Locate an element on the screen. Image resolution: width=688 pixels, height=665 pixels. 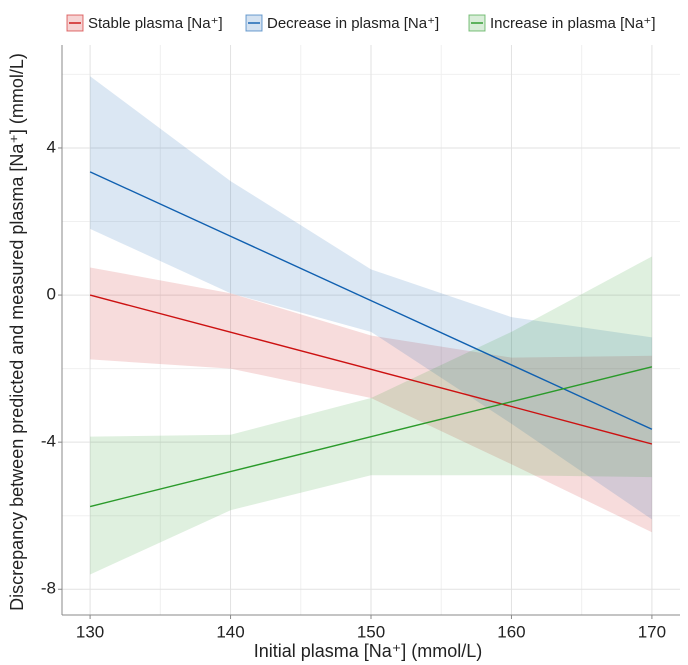
x-tick-label: 170 is located at coordinates (652, 631).